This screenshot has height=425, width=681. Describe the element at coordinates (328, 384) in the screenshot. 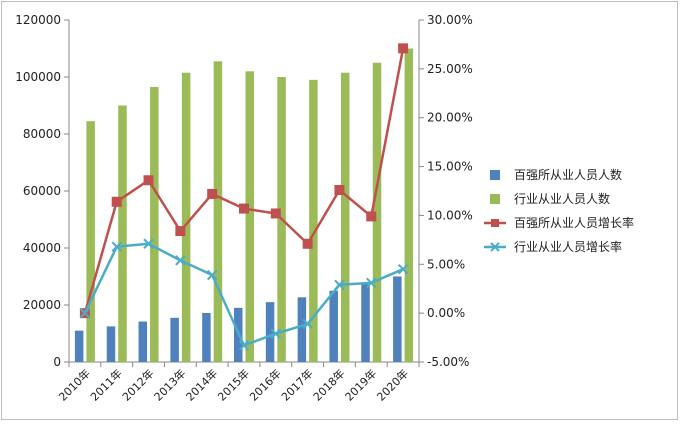

I see `x-tick-label: 2018年` at that location.